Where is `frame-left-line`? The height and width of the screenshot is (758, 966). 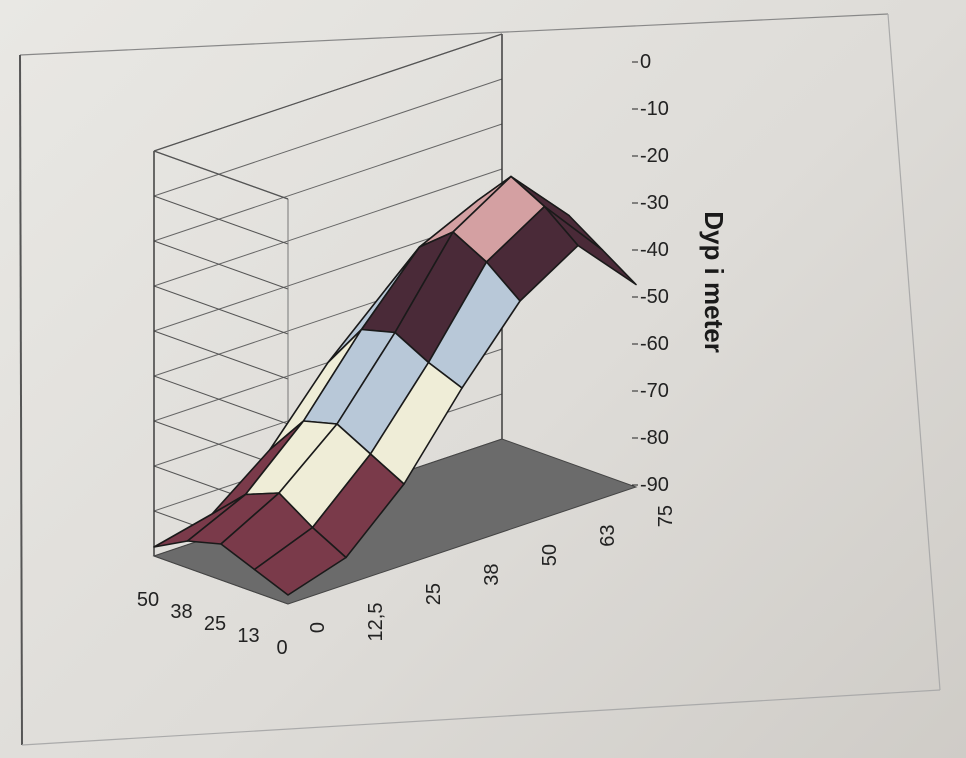
frame-left-line is located at coordinates (21, 400).